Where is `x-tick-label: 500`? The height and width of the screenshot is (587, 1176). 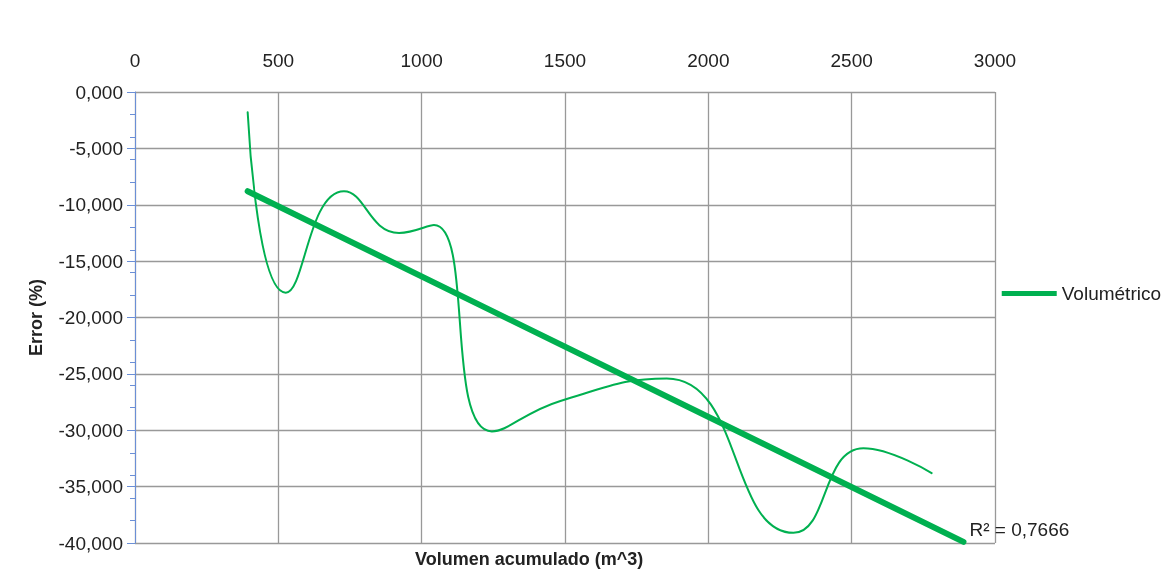 x-tick-label: 500 is located at coordinates (278, 60).